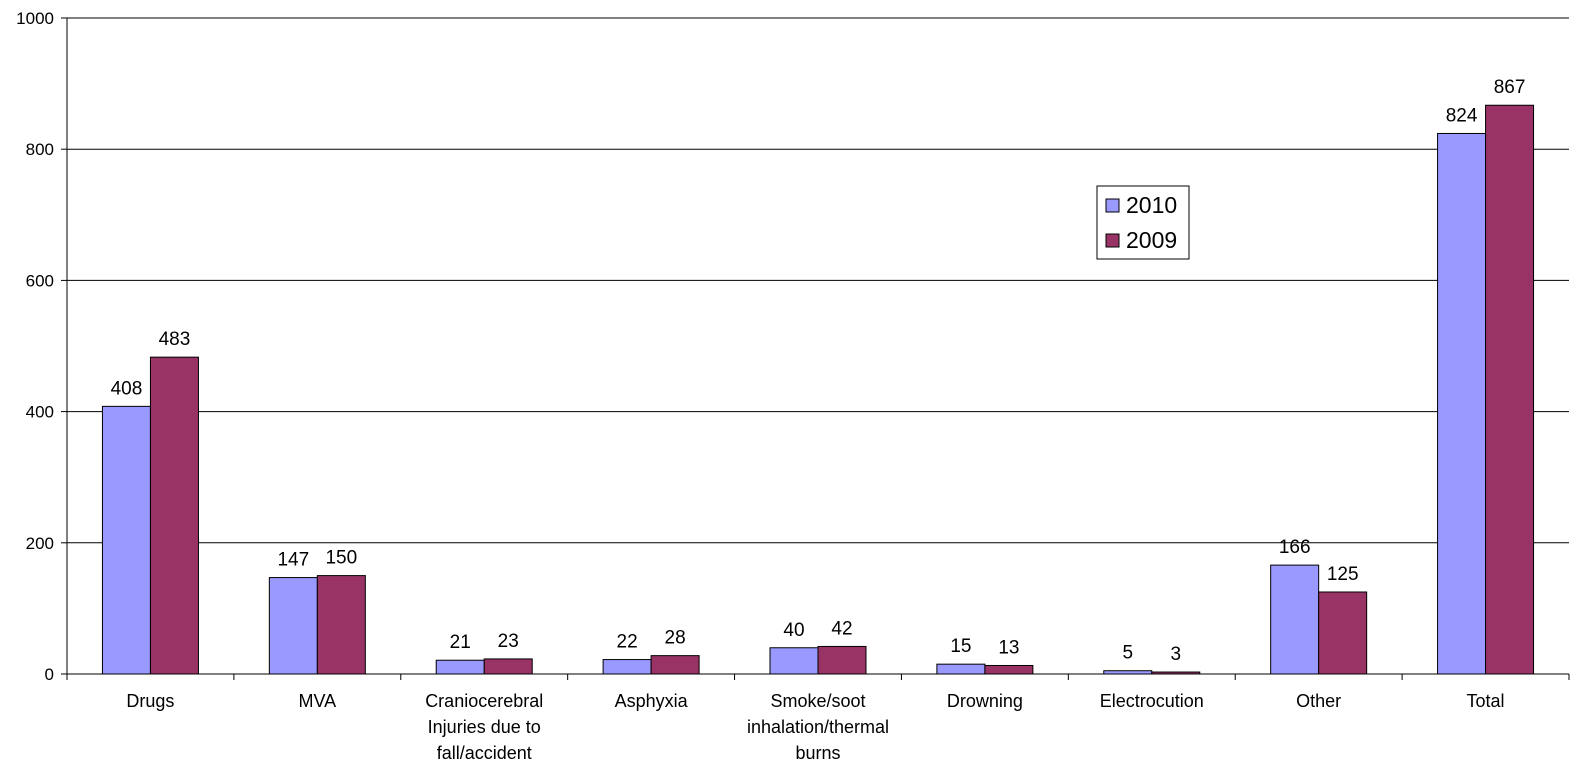 This screenshot has width=1589, height=771. Describe the element at coordinates (793, 630) in the screenshot. I see `data-label: 40` at that location.